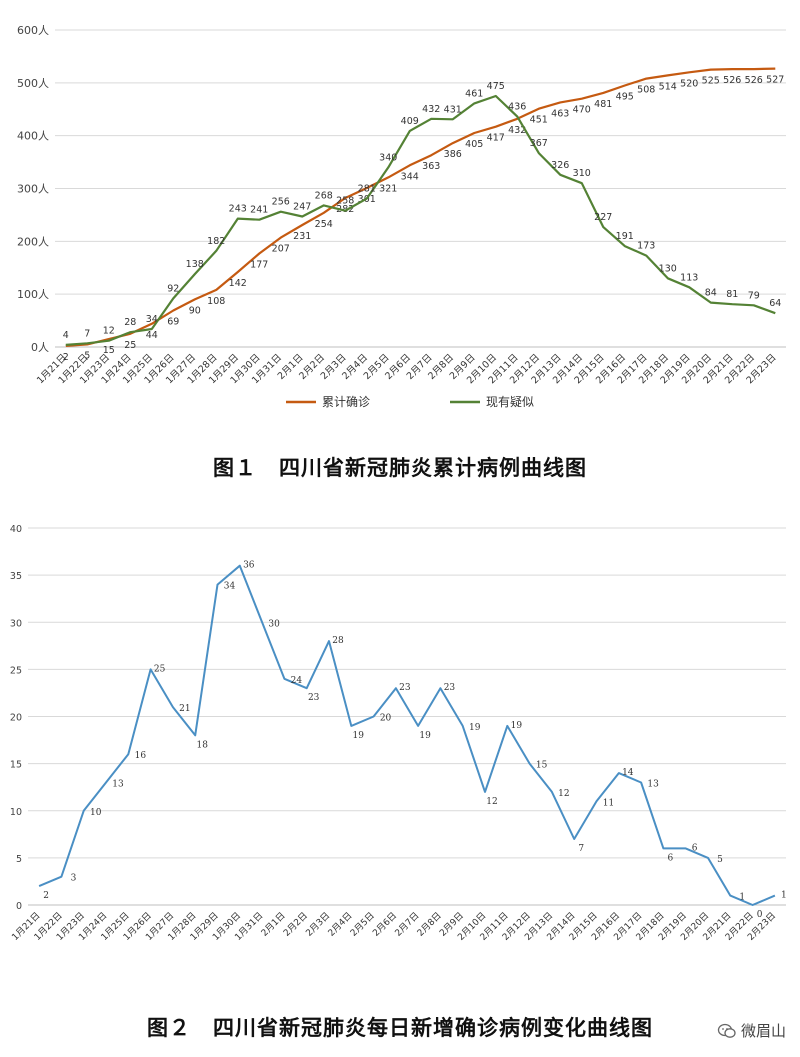  I want to click on data-label: 10, so click(96, 813).